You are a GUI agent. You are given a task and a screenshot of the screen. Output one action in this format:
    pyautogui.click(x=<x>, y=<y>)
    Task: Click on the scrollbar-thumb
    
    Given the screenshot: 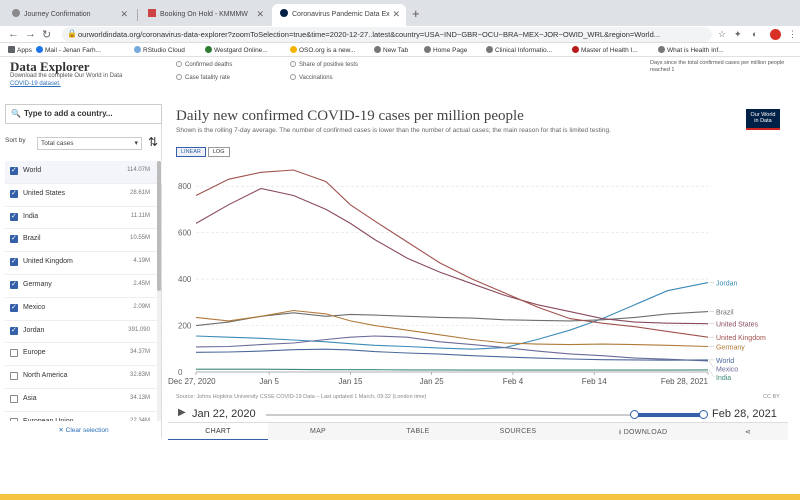 What is the action you would take?
    pyautogui.click(x=159, y=226)
    